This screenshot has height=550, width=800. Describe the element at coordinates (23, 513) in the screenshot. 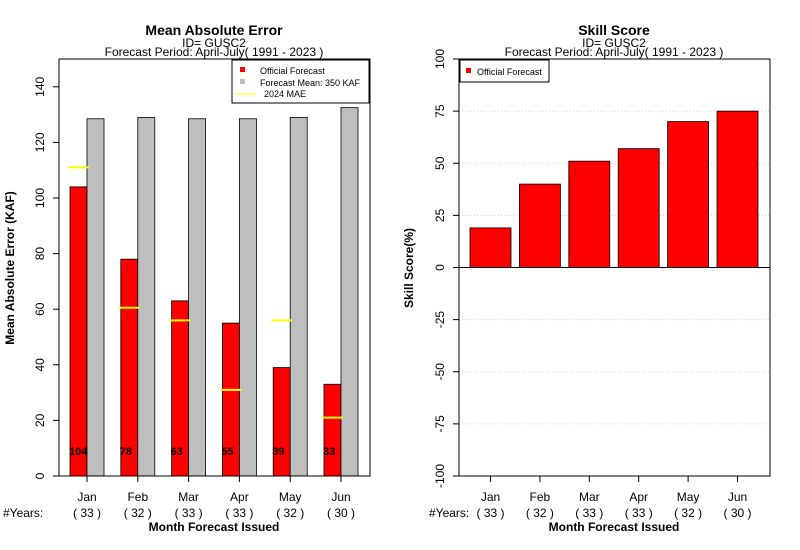

I see `mae-years-prefix: #Years:` at that location.